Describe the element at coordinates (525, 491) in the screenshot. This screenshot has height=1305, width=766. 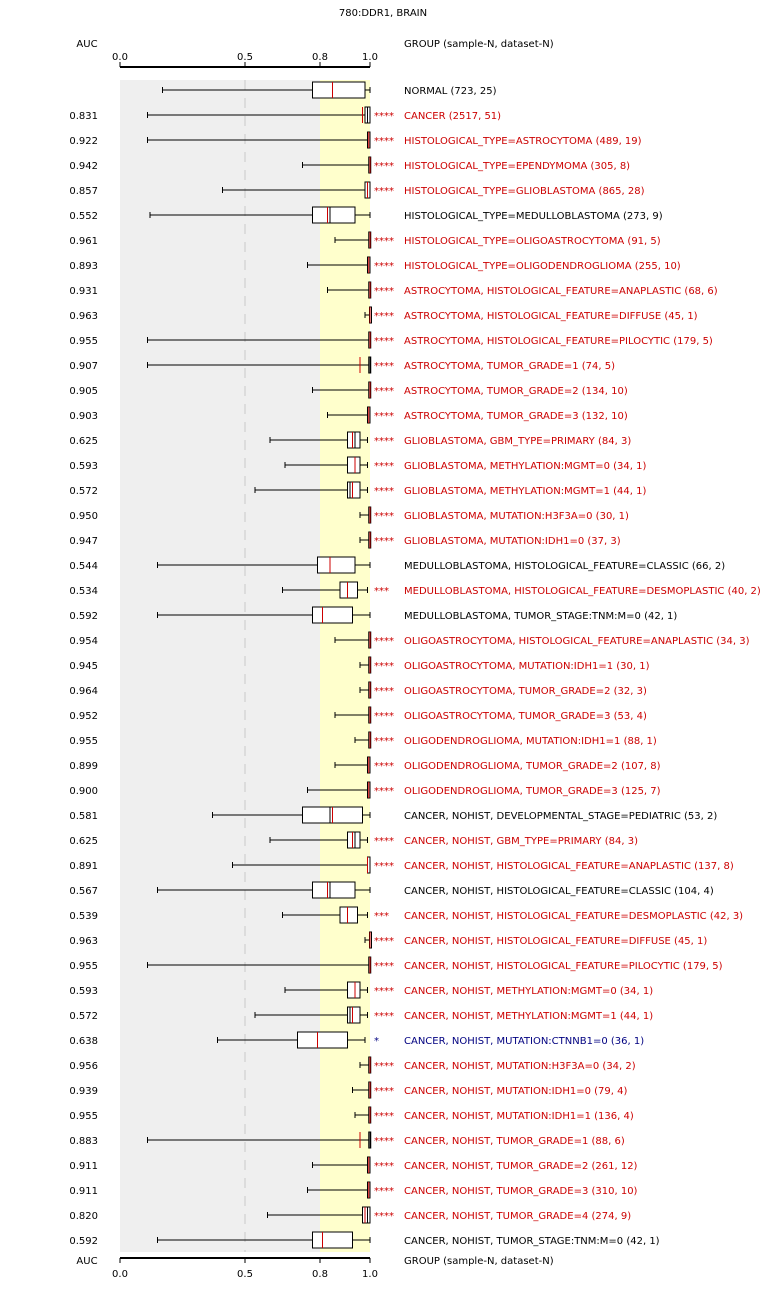
I see `group-label: GLIOBLASTOMA, METHYLATION:MGMT=1 (44, 1)` at that location.